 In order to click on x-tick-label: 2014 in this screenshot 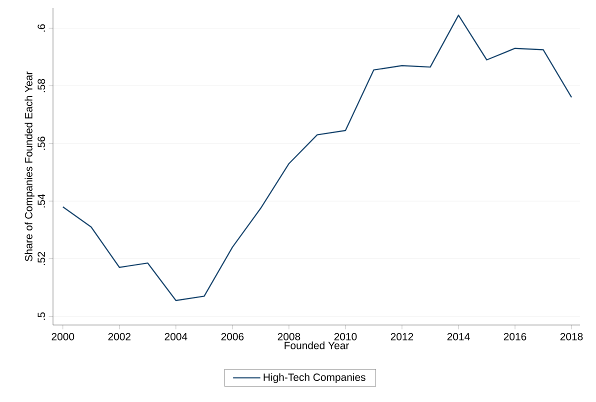, I will do `click(458, 336)`.